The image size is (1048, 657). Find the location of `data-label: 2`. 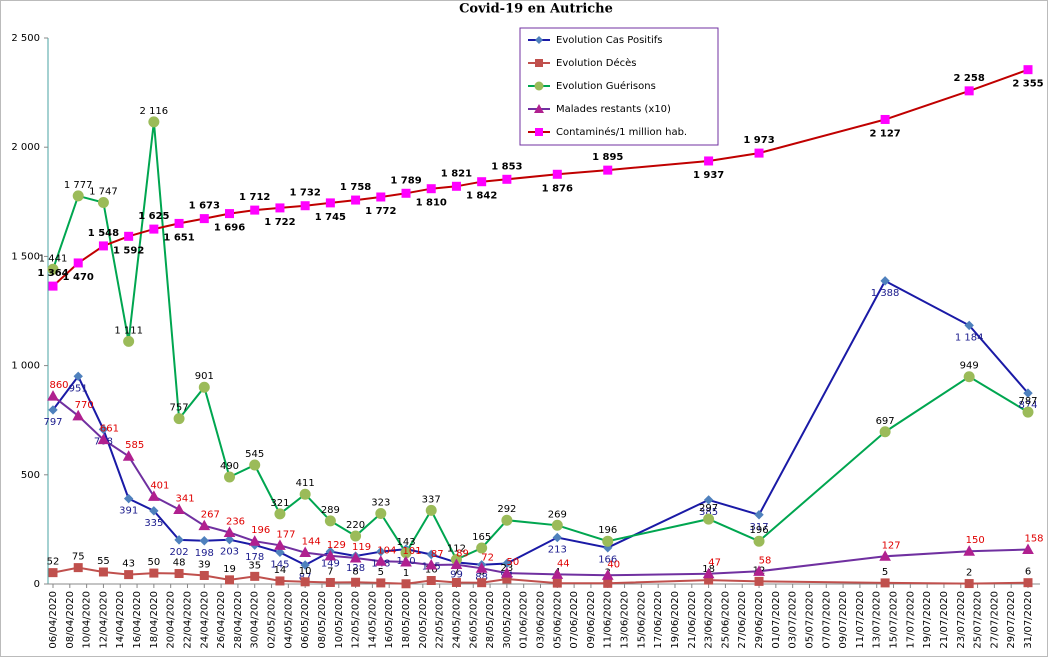

data-label: 2 is located at coordinates (969, 573).